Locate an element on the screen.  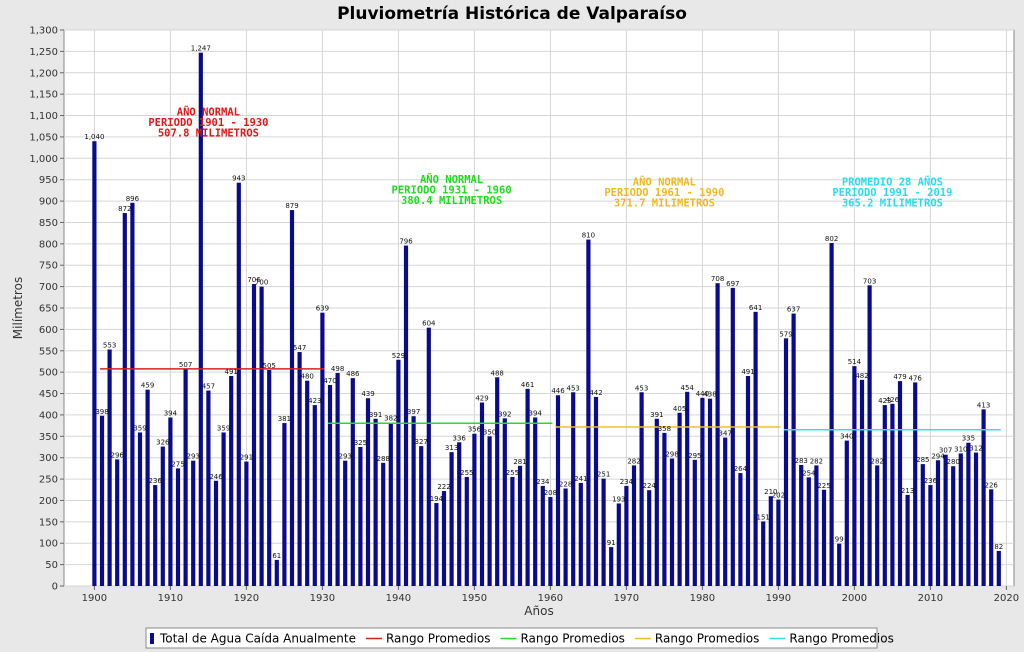
annotation-line: 371.7 MILIMETROS is located at coordinates (664, 204).